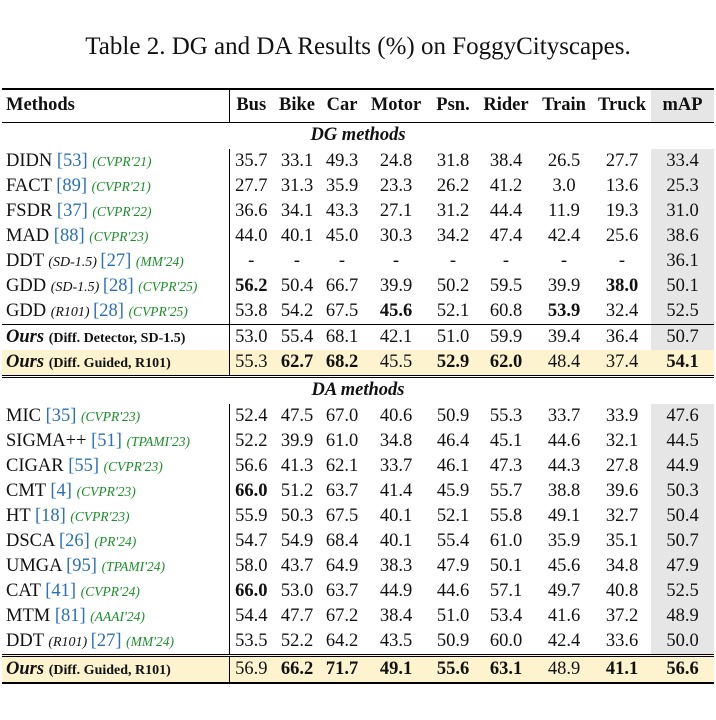 The image size is (716, 720). What do you see at coordinates (564, 105) in the screenshot?
I see `header-train: Train` at bounding box center [564, 105].